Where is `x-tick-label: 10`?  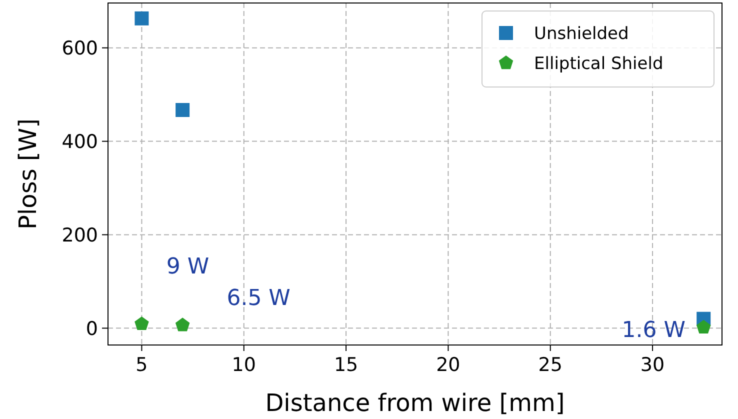 x-tick-label: 10 is located at coordinates (244, 365).